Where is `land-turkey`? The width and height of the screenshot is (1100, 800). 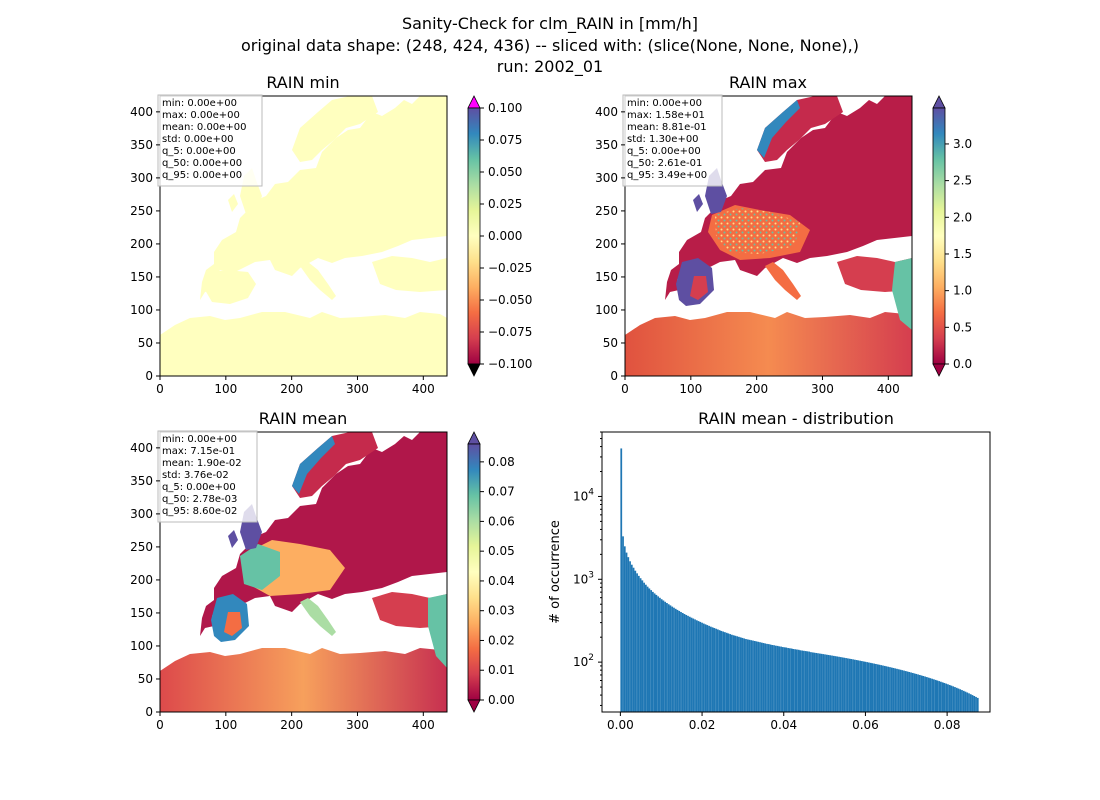 land-turkey is located at coordinates (409, 274).